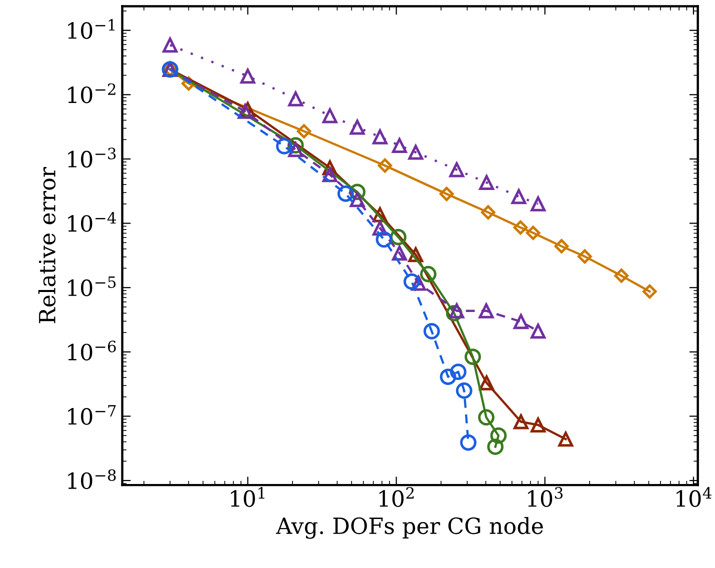 The image size is (715, 568). I want to click on y-tick-label: 10$^{−1}$, so click(91, 29).